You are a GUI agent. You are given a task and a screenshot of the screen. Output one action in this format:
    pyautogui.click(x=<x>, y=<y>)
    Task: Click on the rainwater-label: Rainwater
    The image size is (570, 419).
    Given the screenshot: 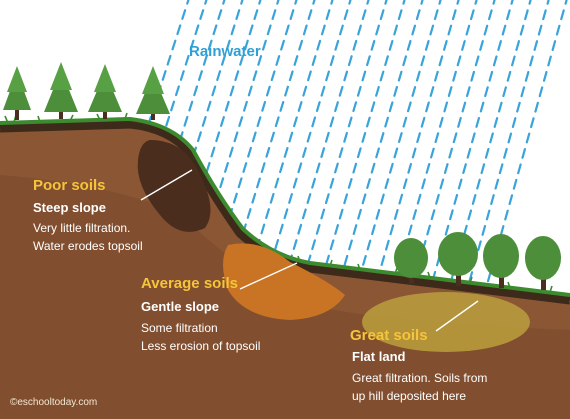 What is the action you would take?
    pyautogui.click(x=225, y=51)
    